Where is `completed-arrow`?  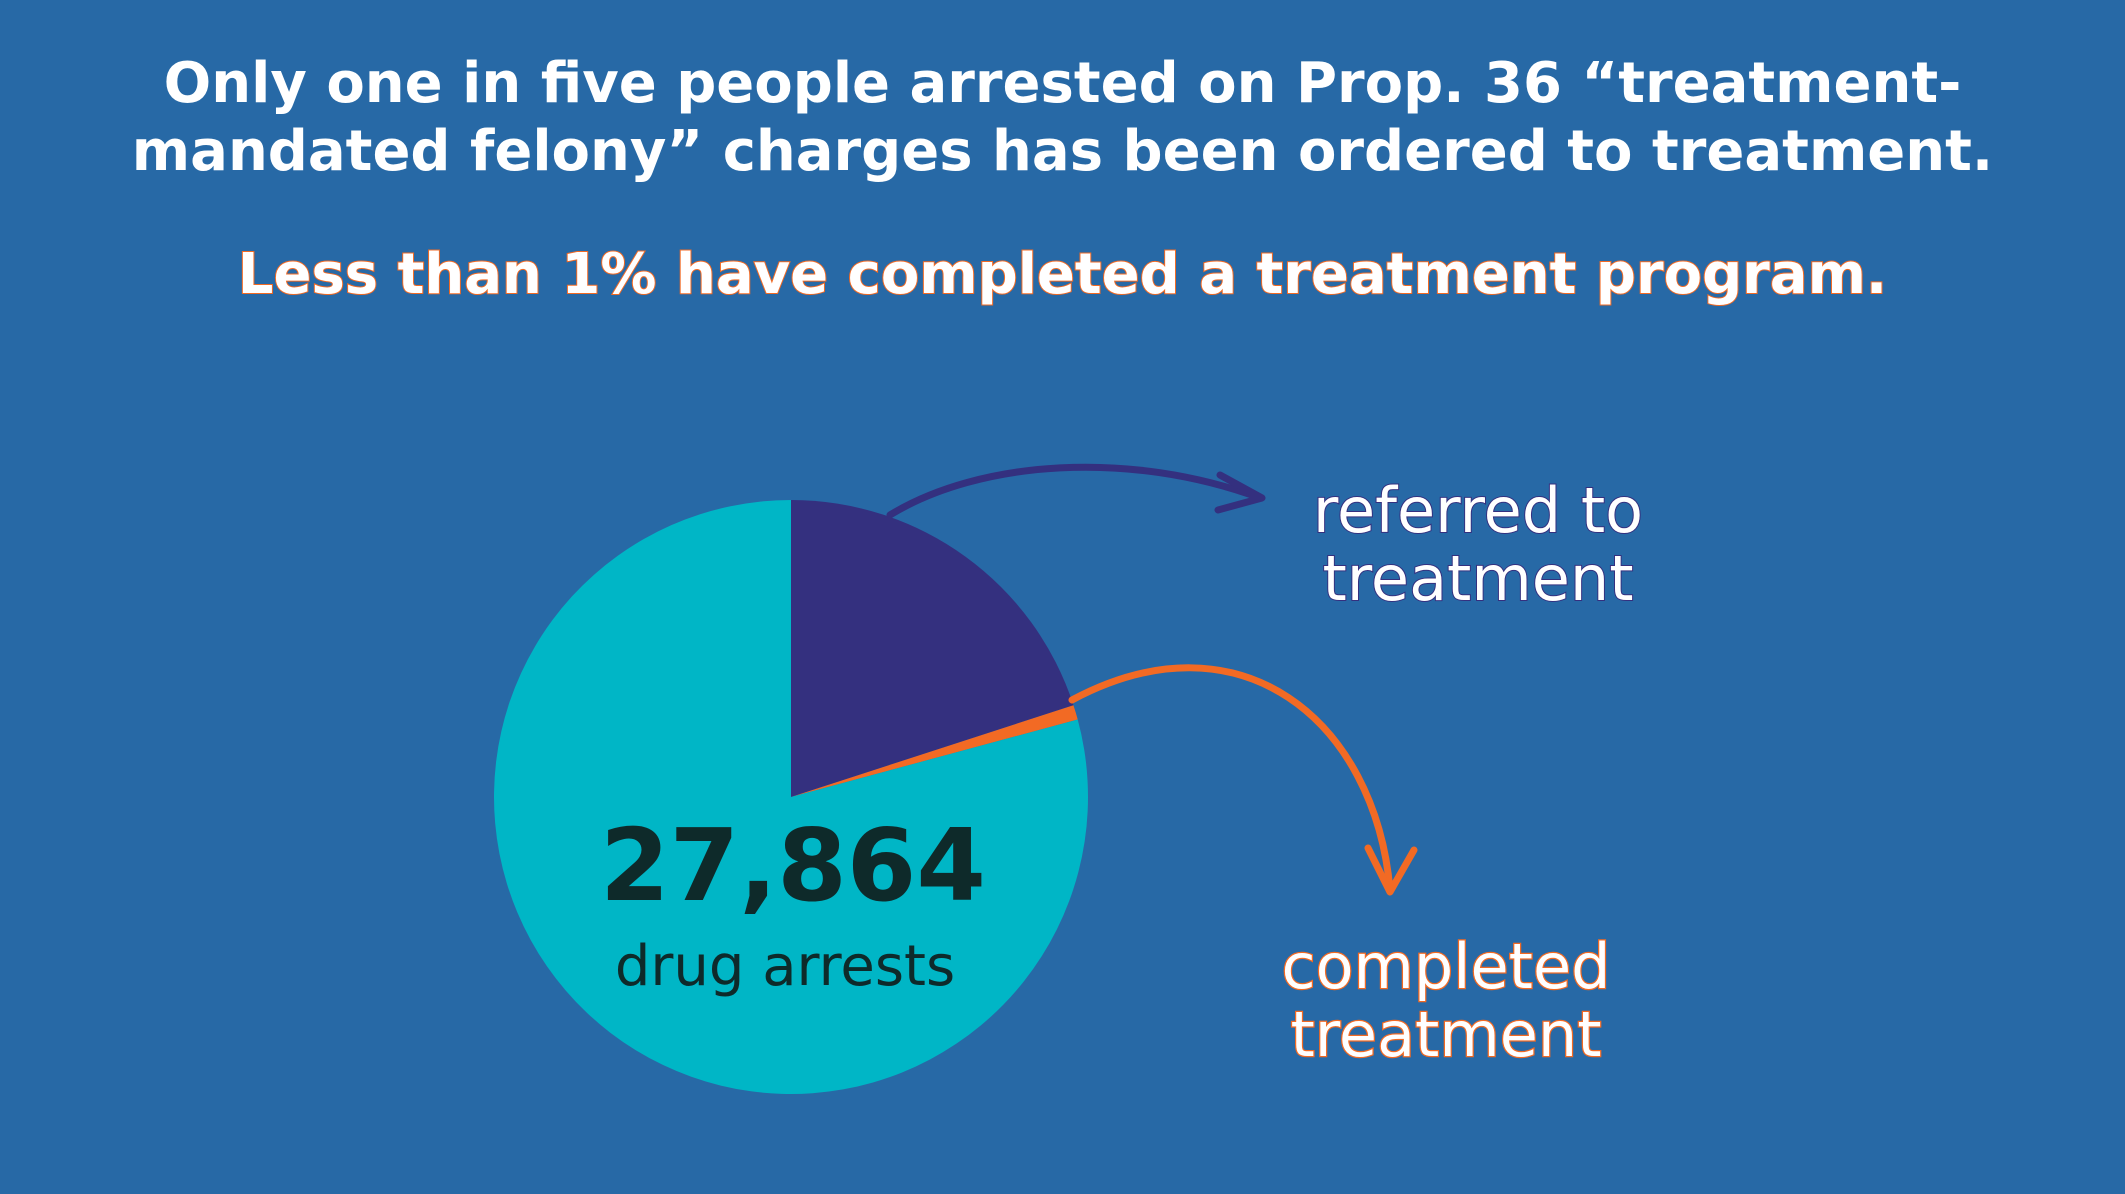
completed-arrow is located at coordinates (1231, 779).